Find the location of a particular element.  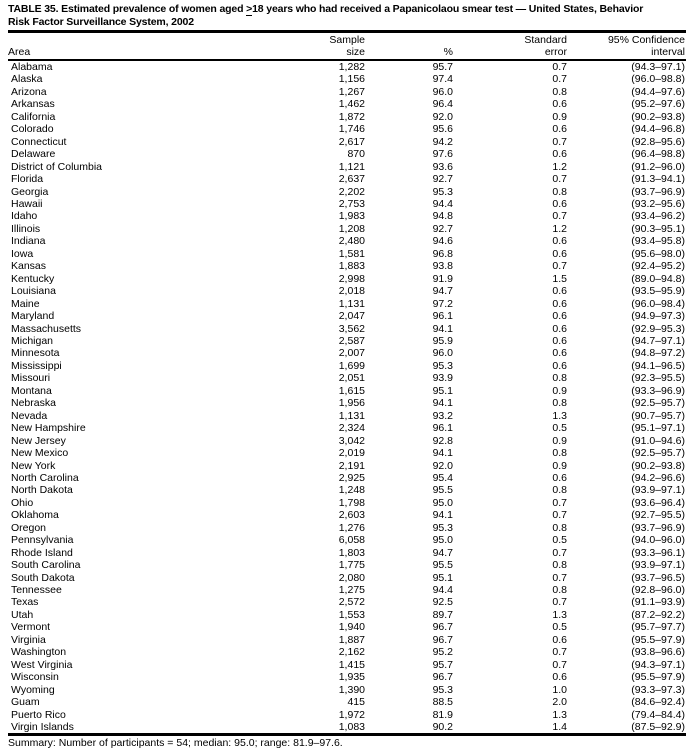

confidence-interval-cell: (92.3–95.5) is located at coordinates (658, 378).